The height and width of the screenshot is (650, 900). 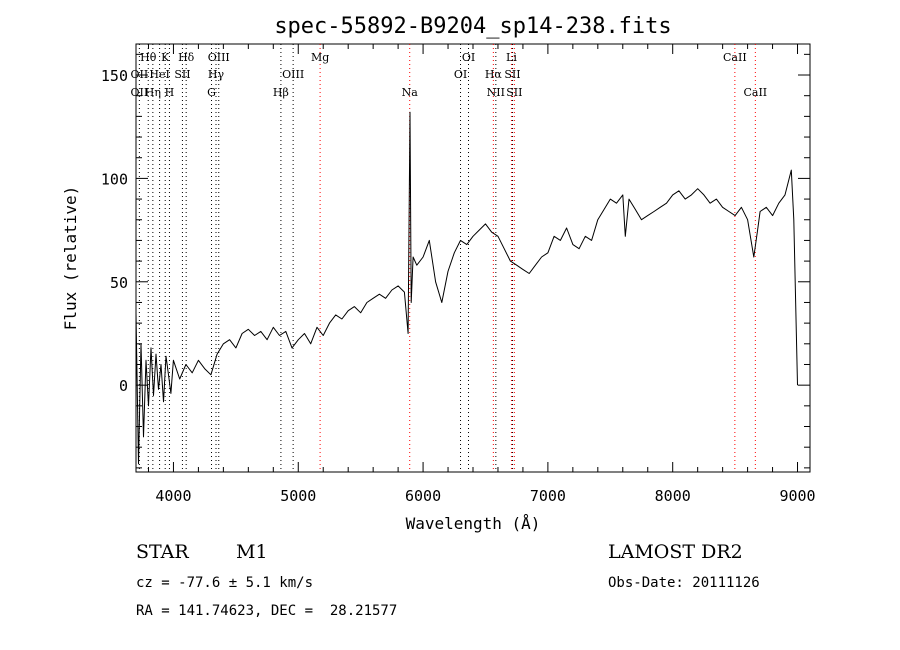 I want to click on line-label: Hθ, so click(x=148, y=57).